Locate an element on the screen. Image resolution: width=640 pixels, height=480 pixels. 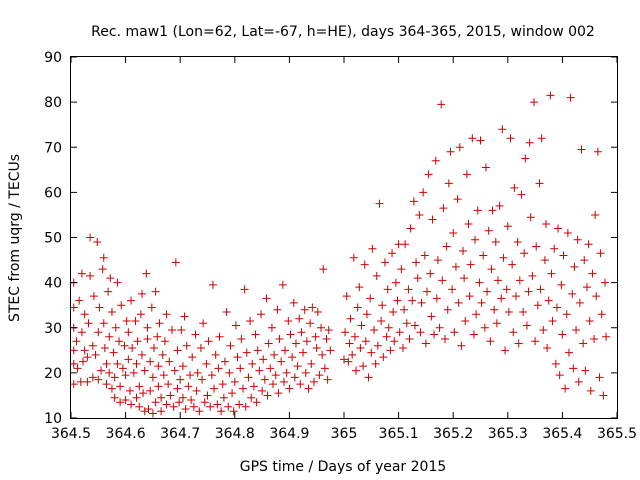
y-tick-labels: 10 20 30 40 50 60 70 80 90 is located at coordinates (53, 238).